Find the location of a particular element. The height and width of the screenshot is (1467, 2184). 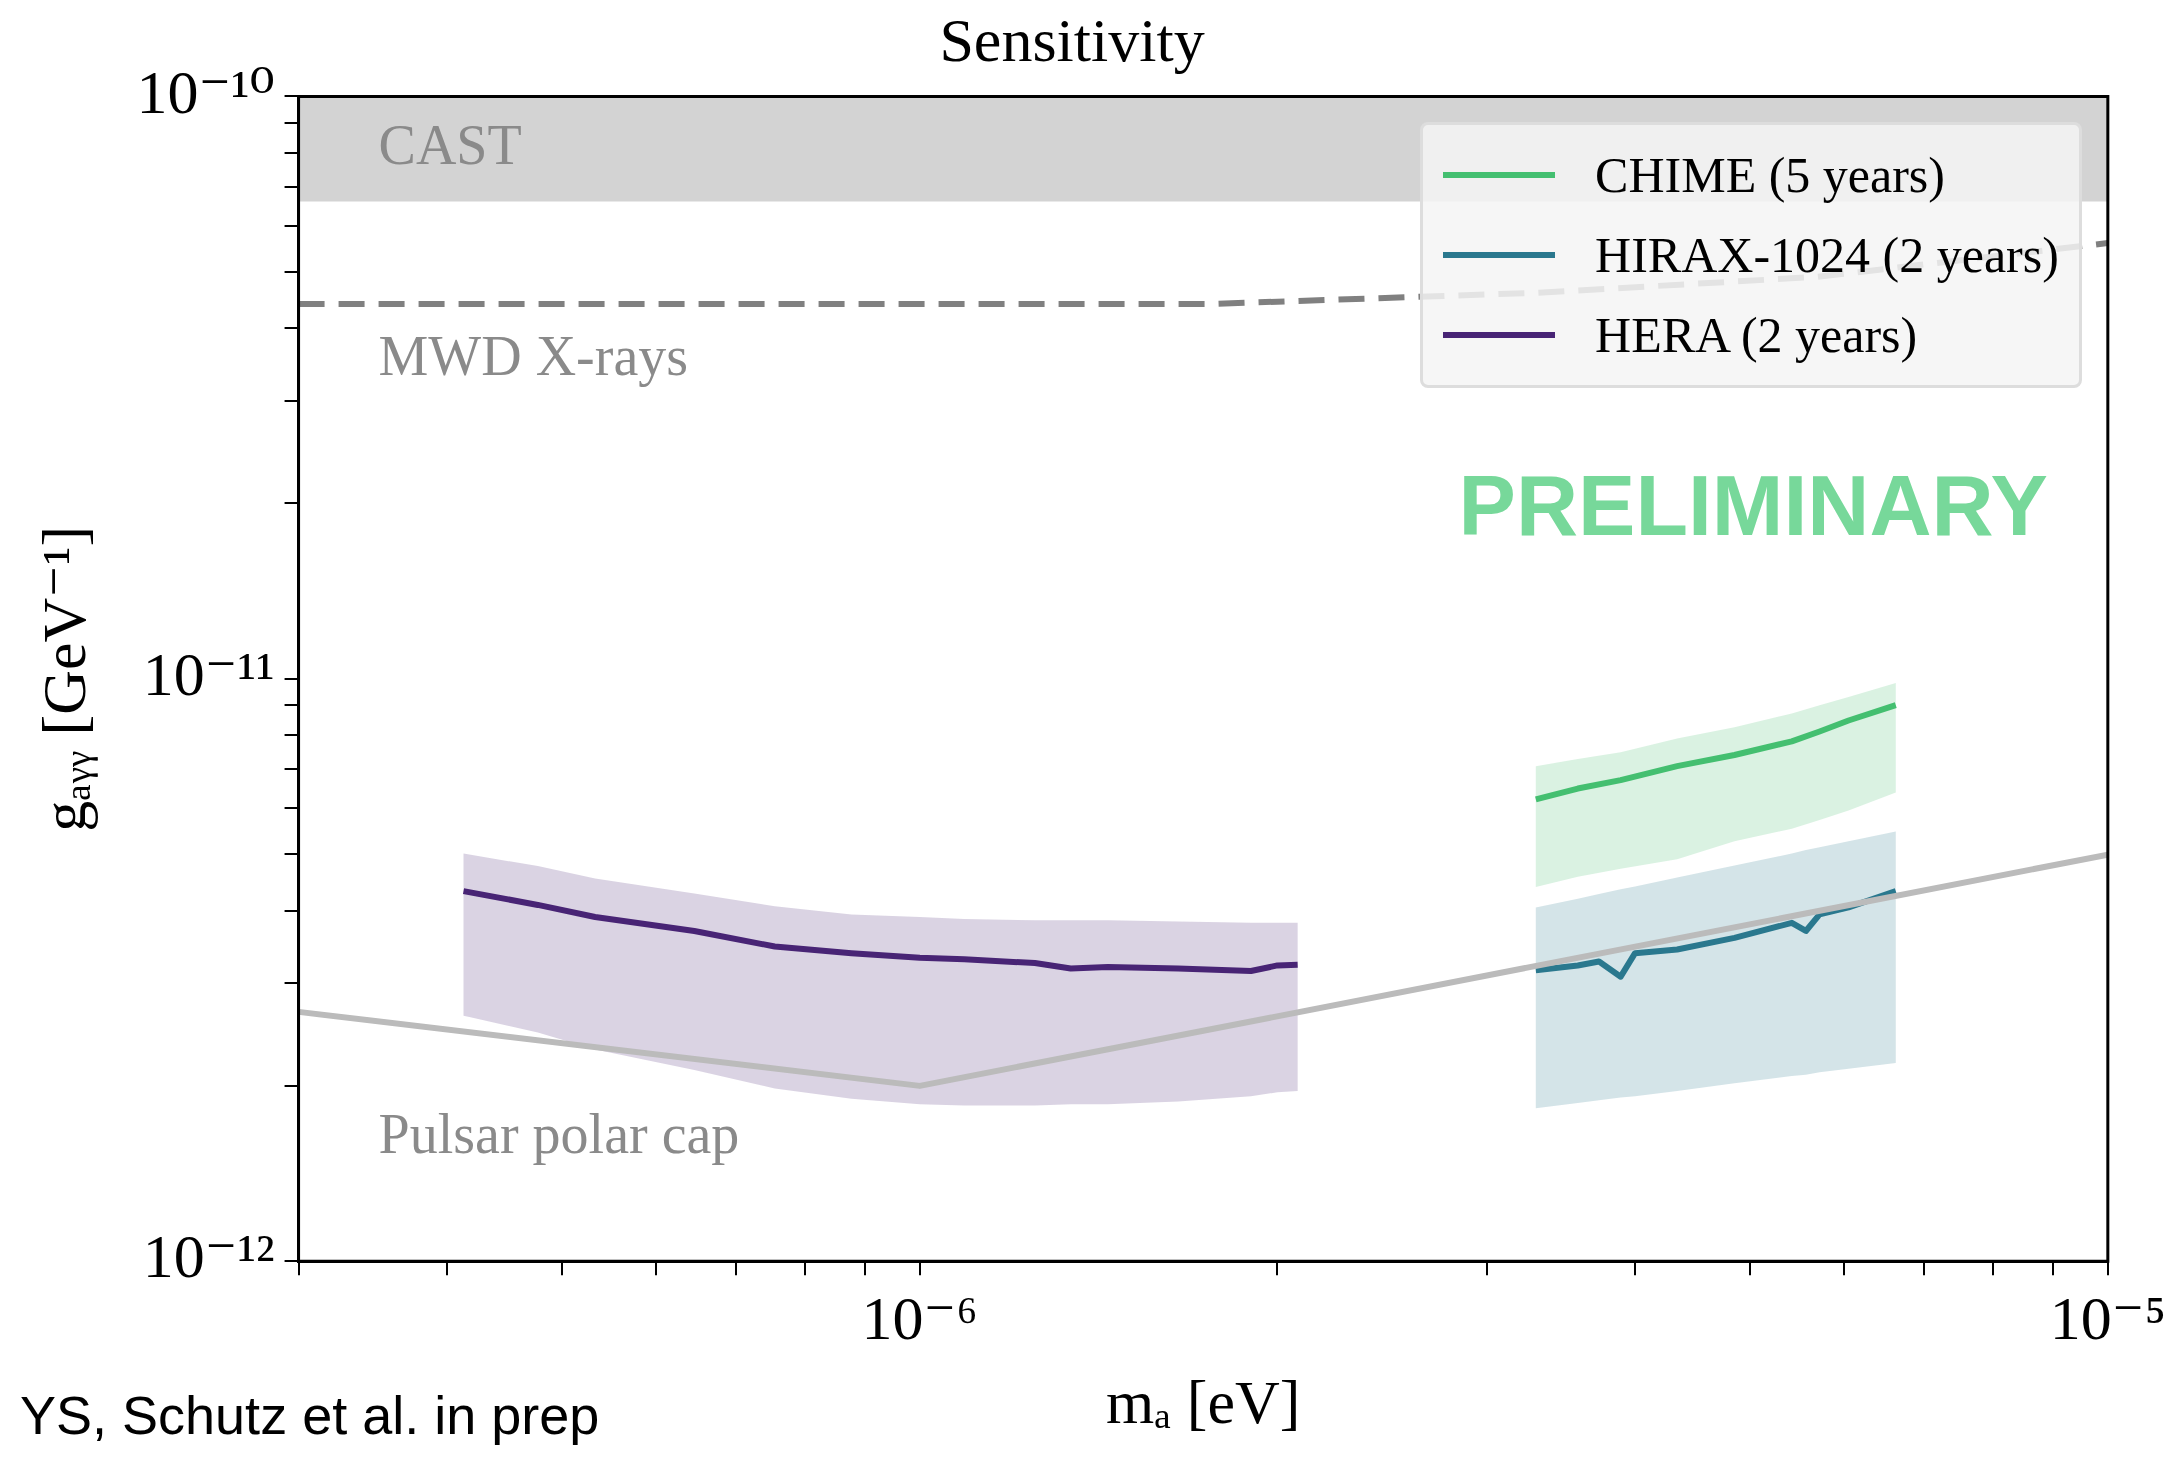

y-tick-label: 10⁻¹¹ is located at coordinates (208, 674).